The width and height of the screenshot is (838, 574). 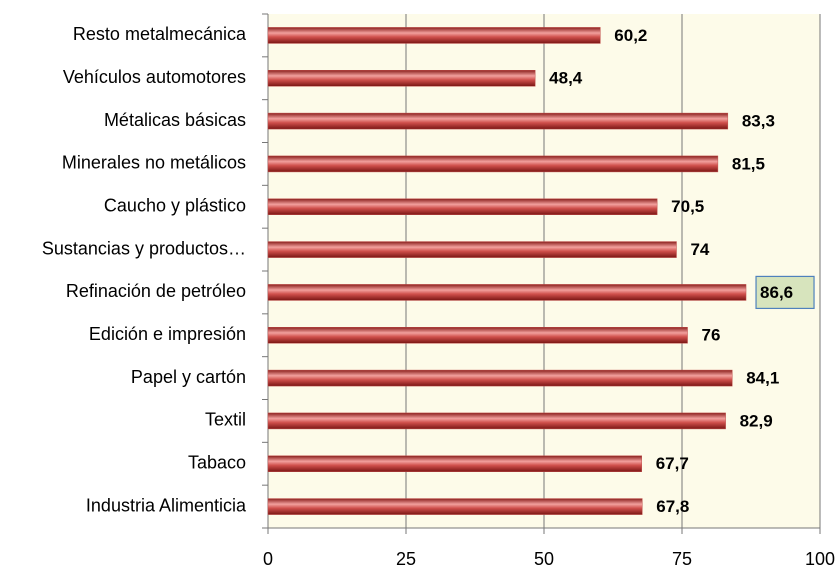 What do you see at coordinates (630, 35) in the screenshot?
I see `value-label: 60,2` at bounding box center [630, 35].